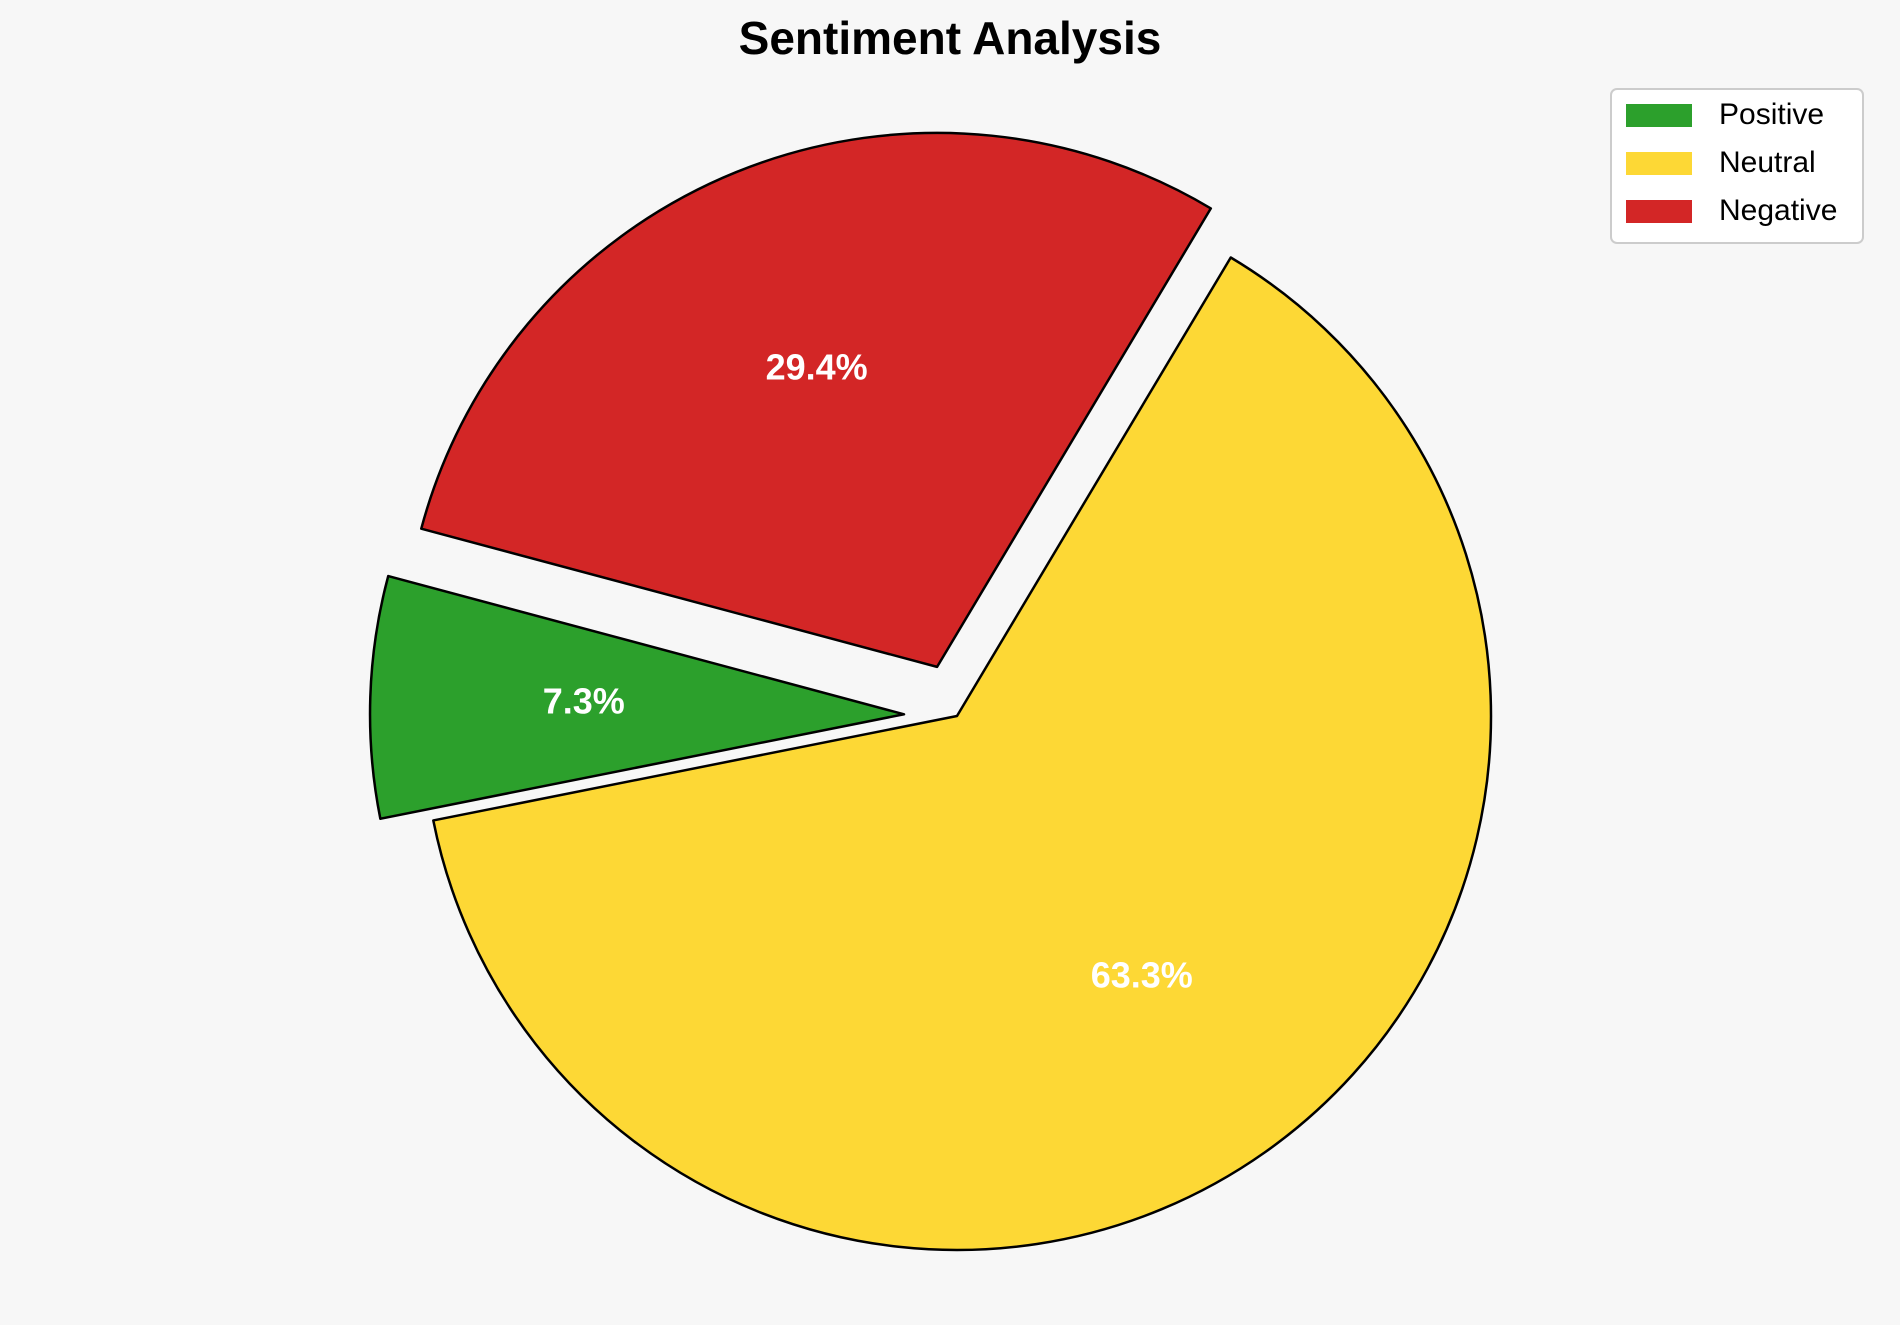 This screenshot has width=1900, height=1325. What do you see at coordinates (950, 38) in the screenshot?
I see `chart-title: Sentiment Analysis` at bounding box center [950, 38].